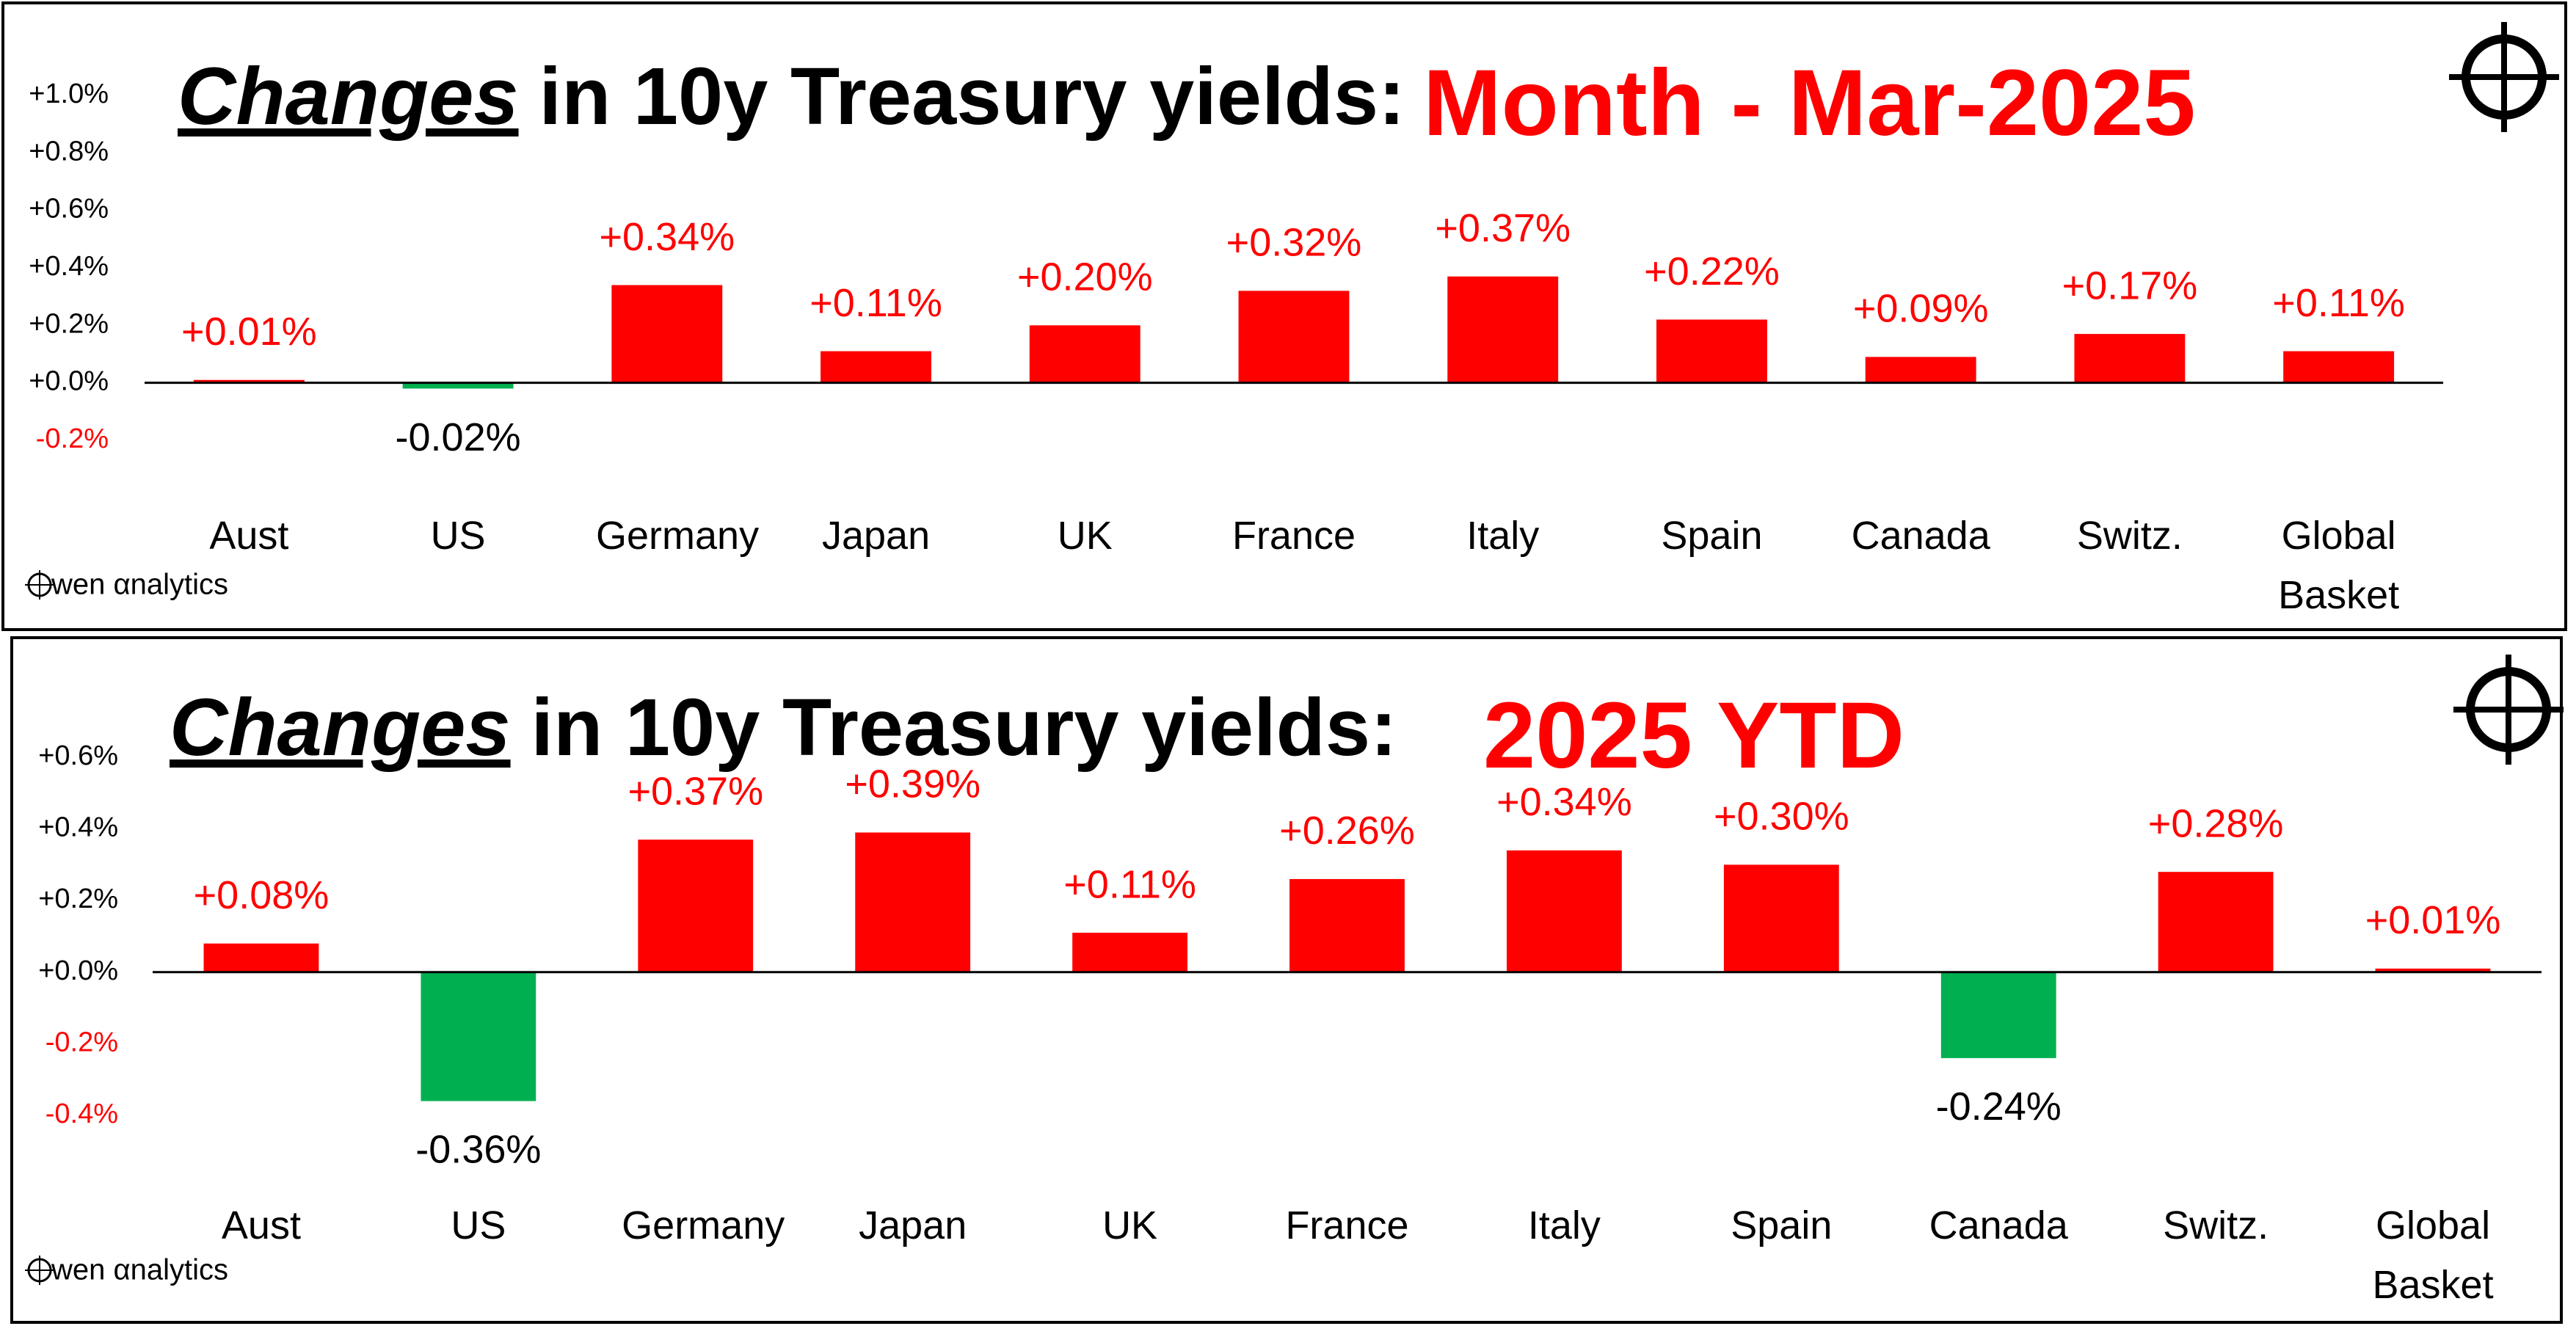 The image size is (2576, 1326). I want to click on value-label: -0.36%, so click(478, 1150).